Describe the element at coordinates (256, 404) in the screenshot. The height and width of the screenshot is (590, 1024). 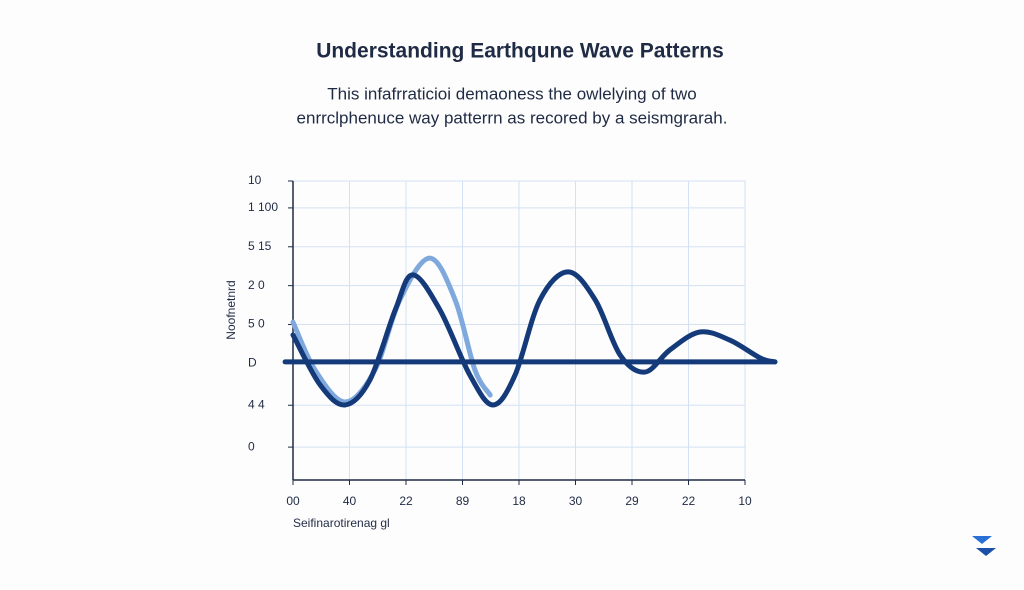
I see `y-tick-label: 4 4` at that location.